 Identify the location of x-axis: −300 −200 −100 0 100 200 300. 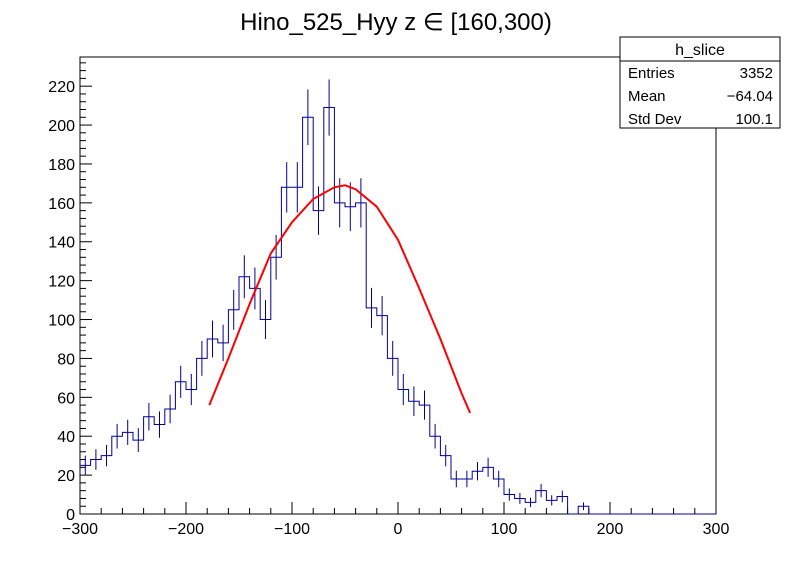
(395, 520).